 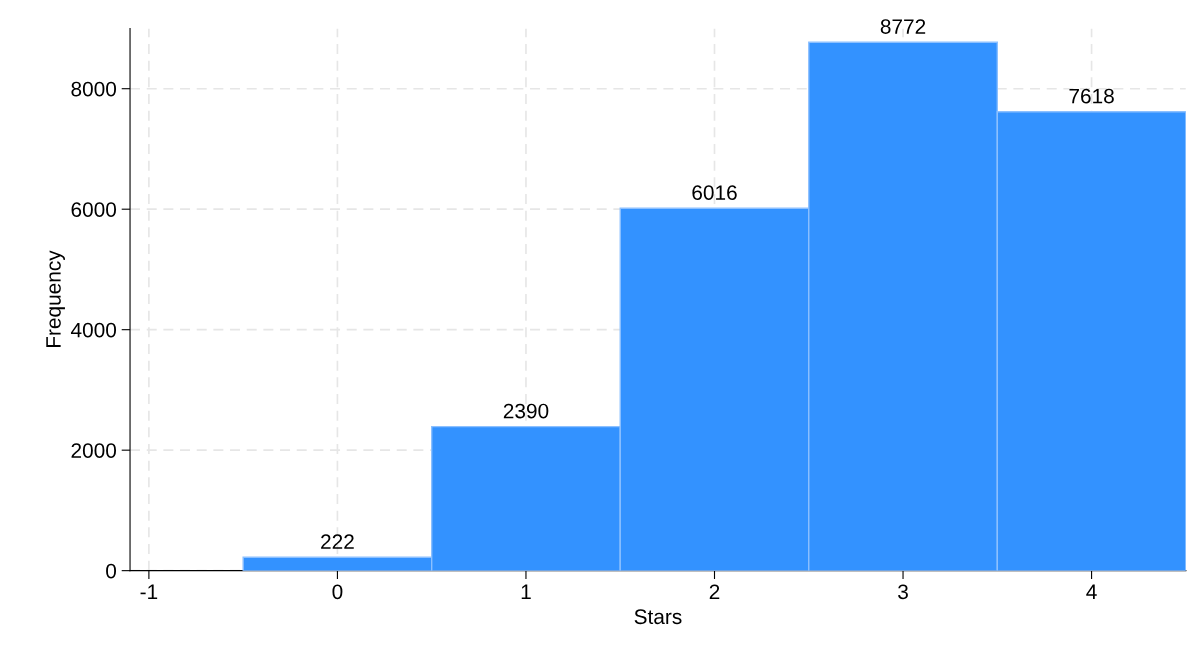 What do you see at coordinates (111, 571) in the screenshot?
I see `y-tick-label: 0` at bounding box center [111, 571].